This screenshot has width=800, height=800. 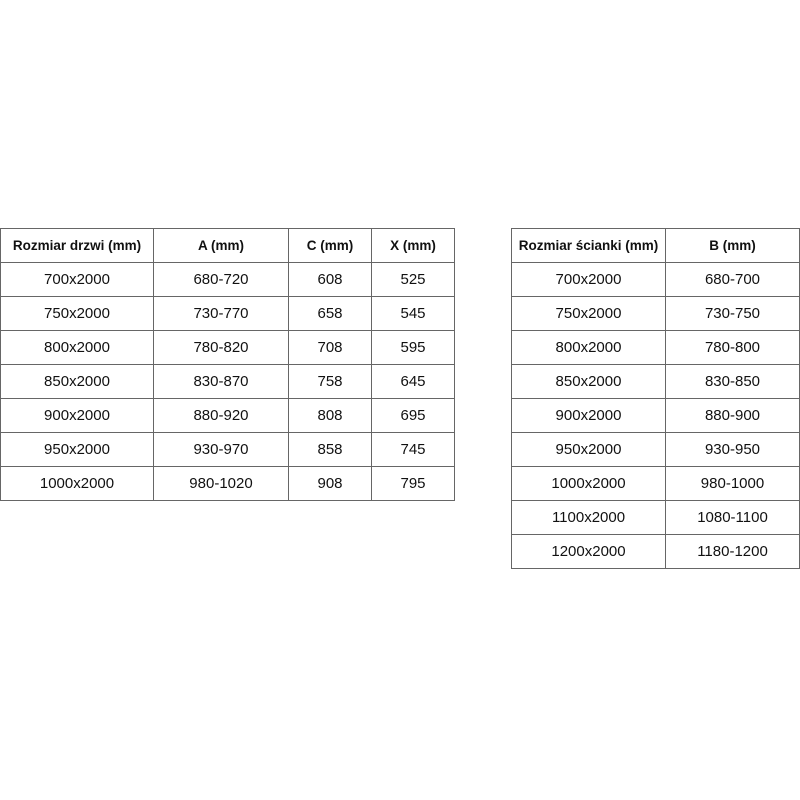 What do you see at coordinates (221, 415) in the screenshot?
I see `table-cell: 880-920` at bounding box center [221, 415].